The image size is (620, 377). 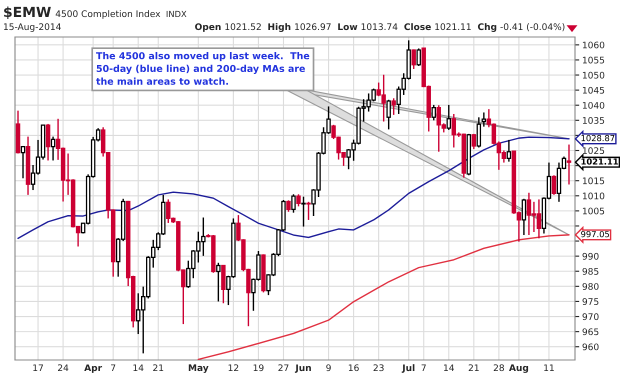 What do you see at coordinates (198, 368) in the screenshot?
I see `x-tick-label: May` at bounding box center [198, 368].